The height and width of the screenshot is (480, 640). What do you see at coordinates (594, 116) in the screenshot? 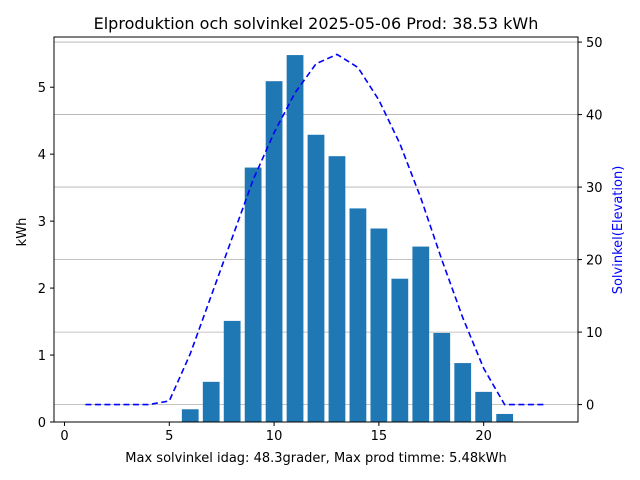
I see `y2-tick-label: 40` at bounding box center [594, 116].